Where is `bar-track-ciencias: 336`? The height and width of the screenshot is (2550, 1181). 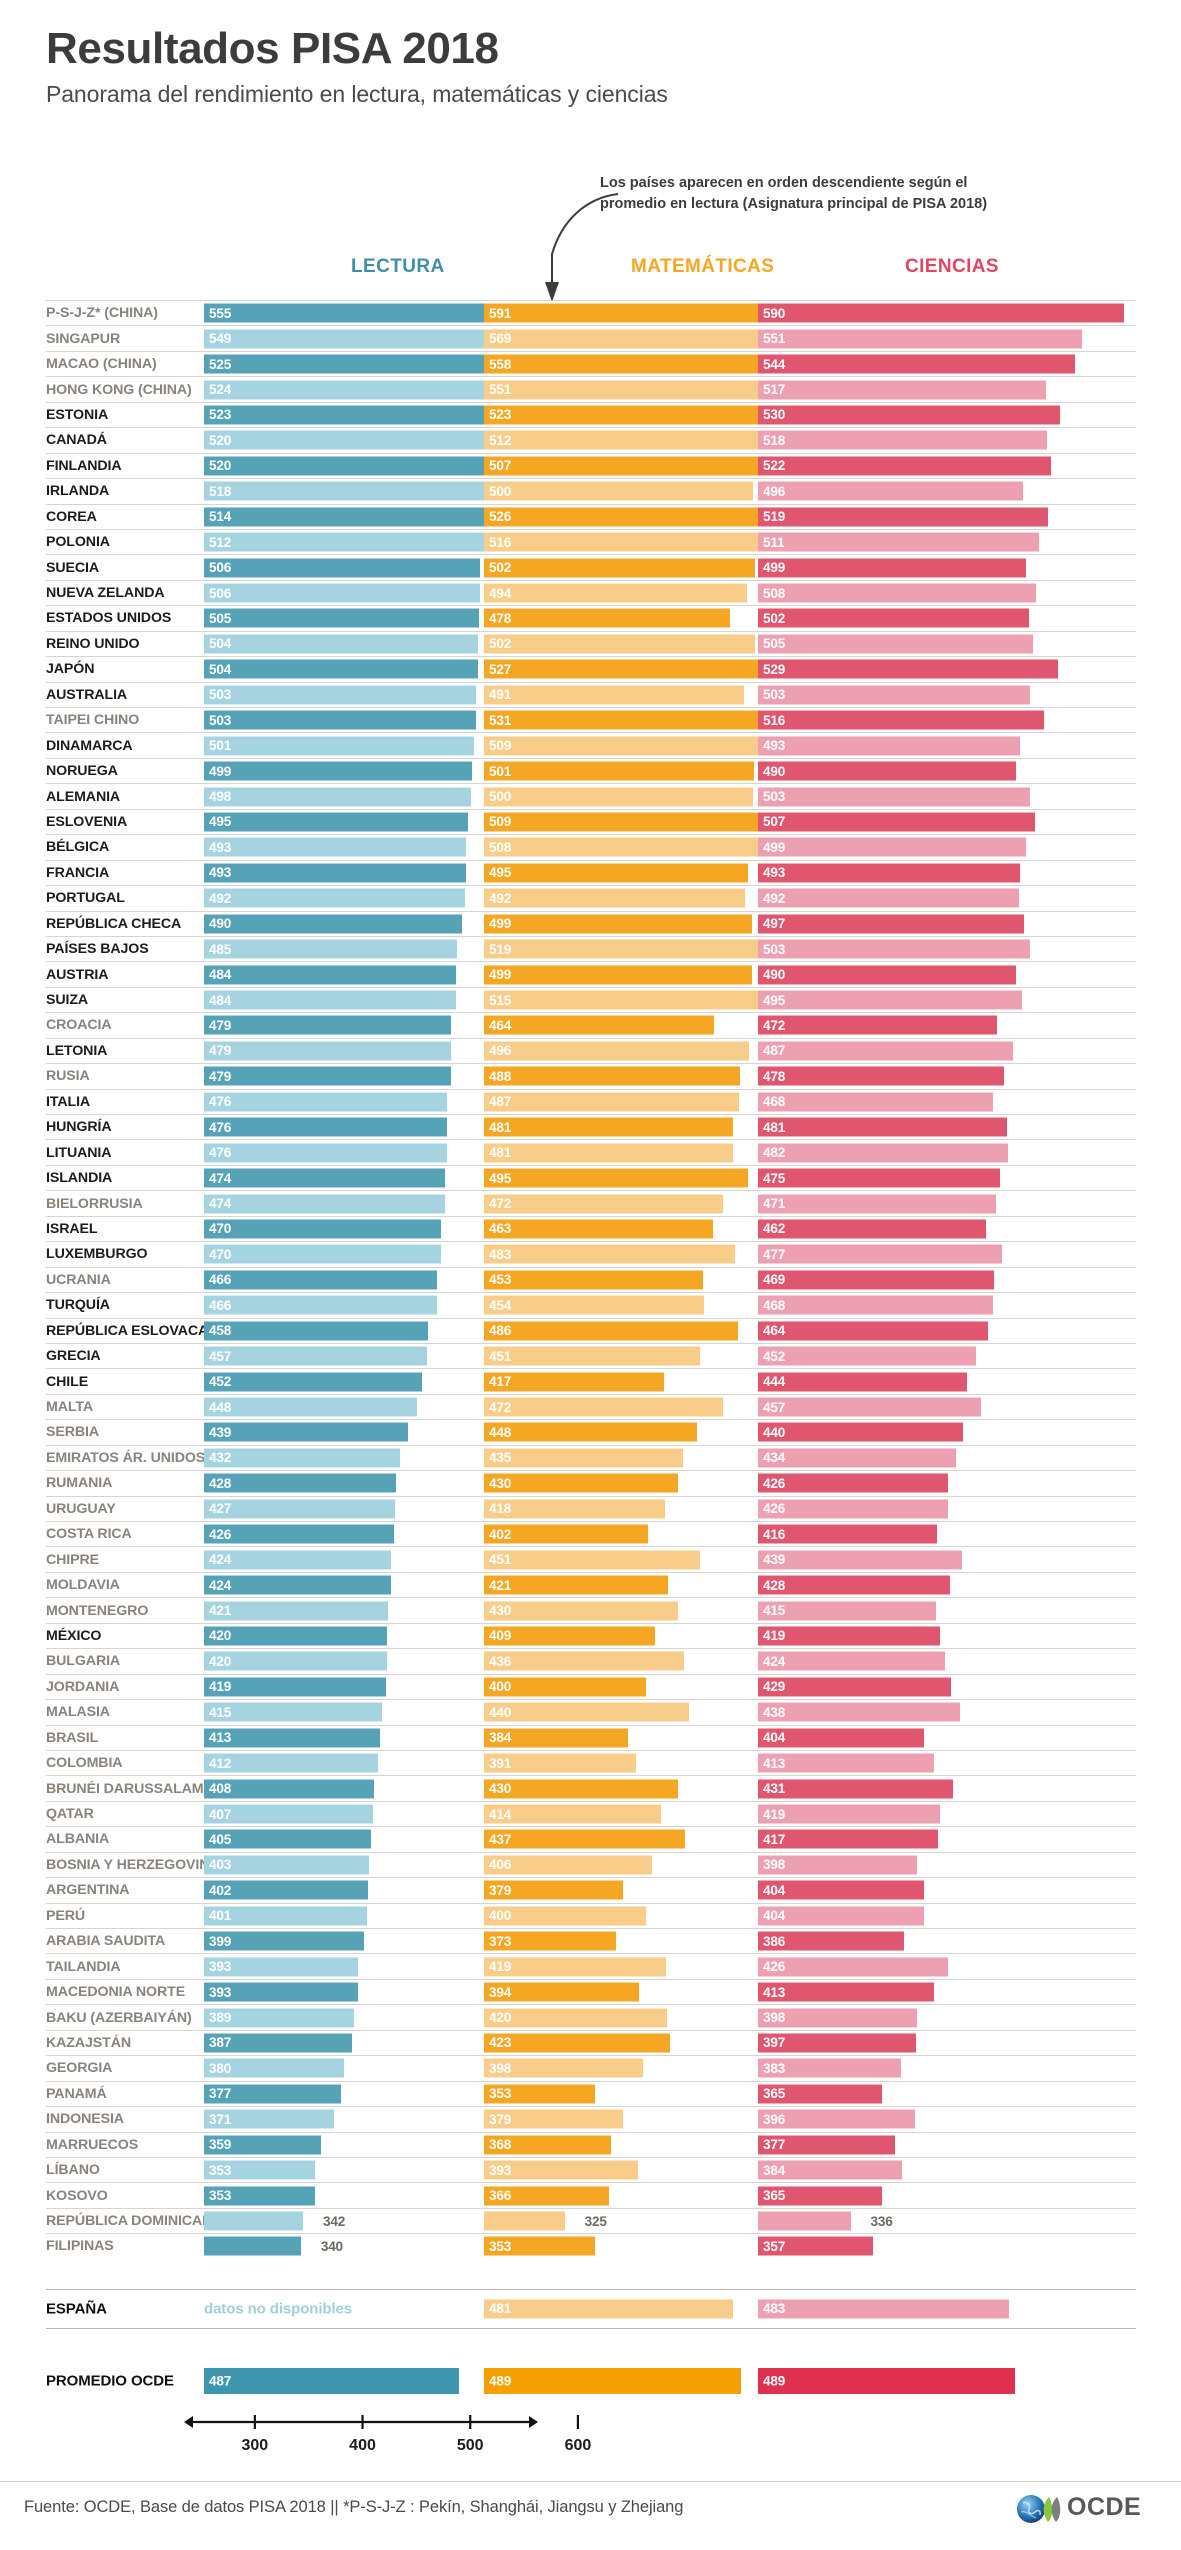 bar-track-ciencias: 336 is located at coordinates (968, 2221).